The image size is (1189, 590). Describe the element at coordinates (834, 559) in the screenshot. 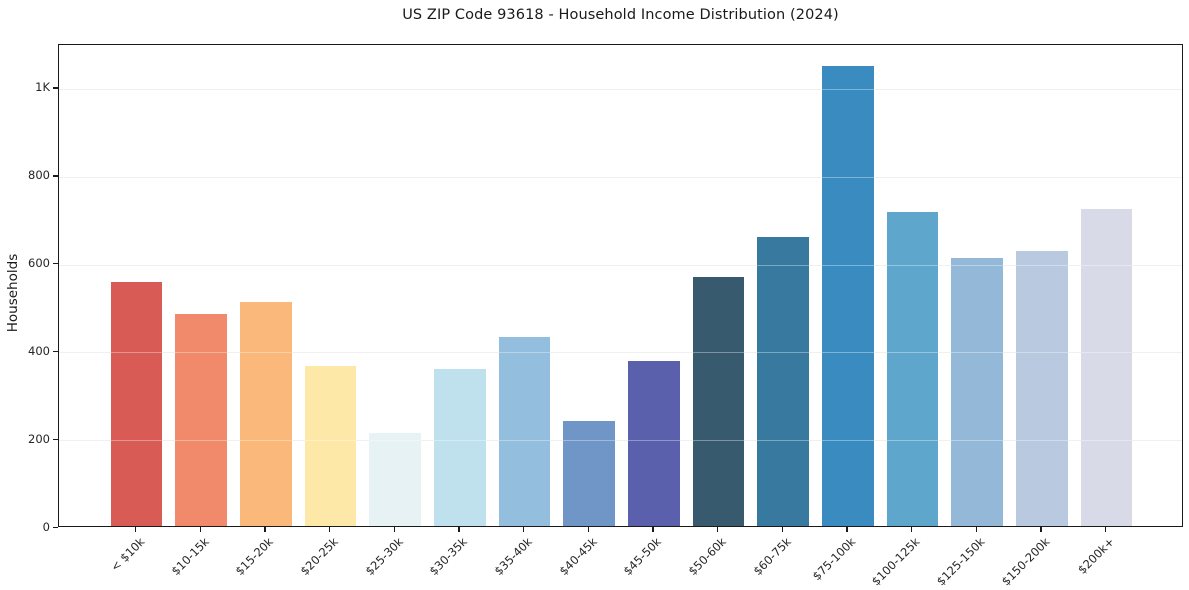

I see `x-tick-label: $75-100k` at that location.